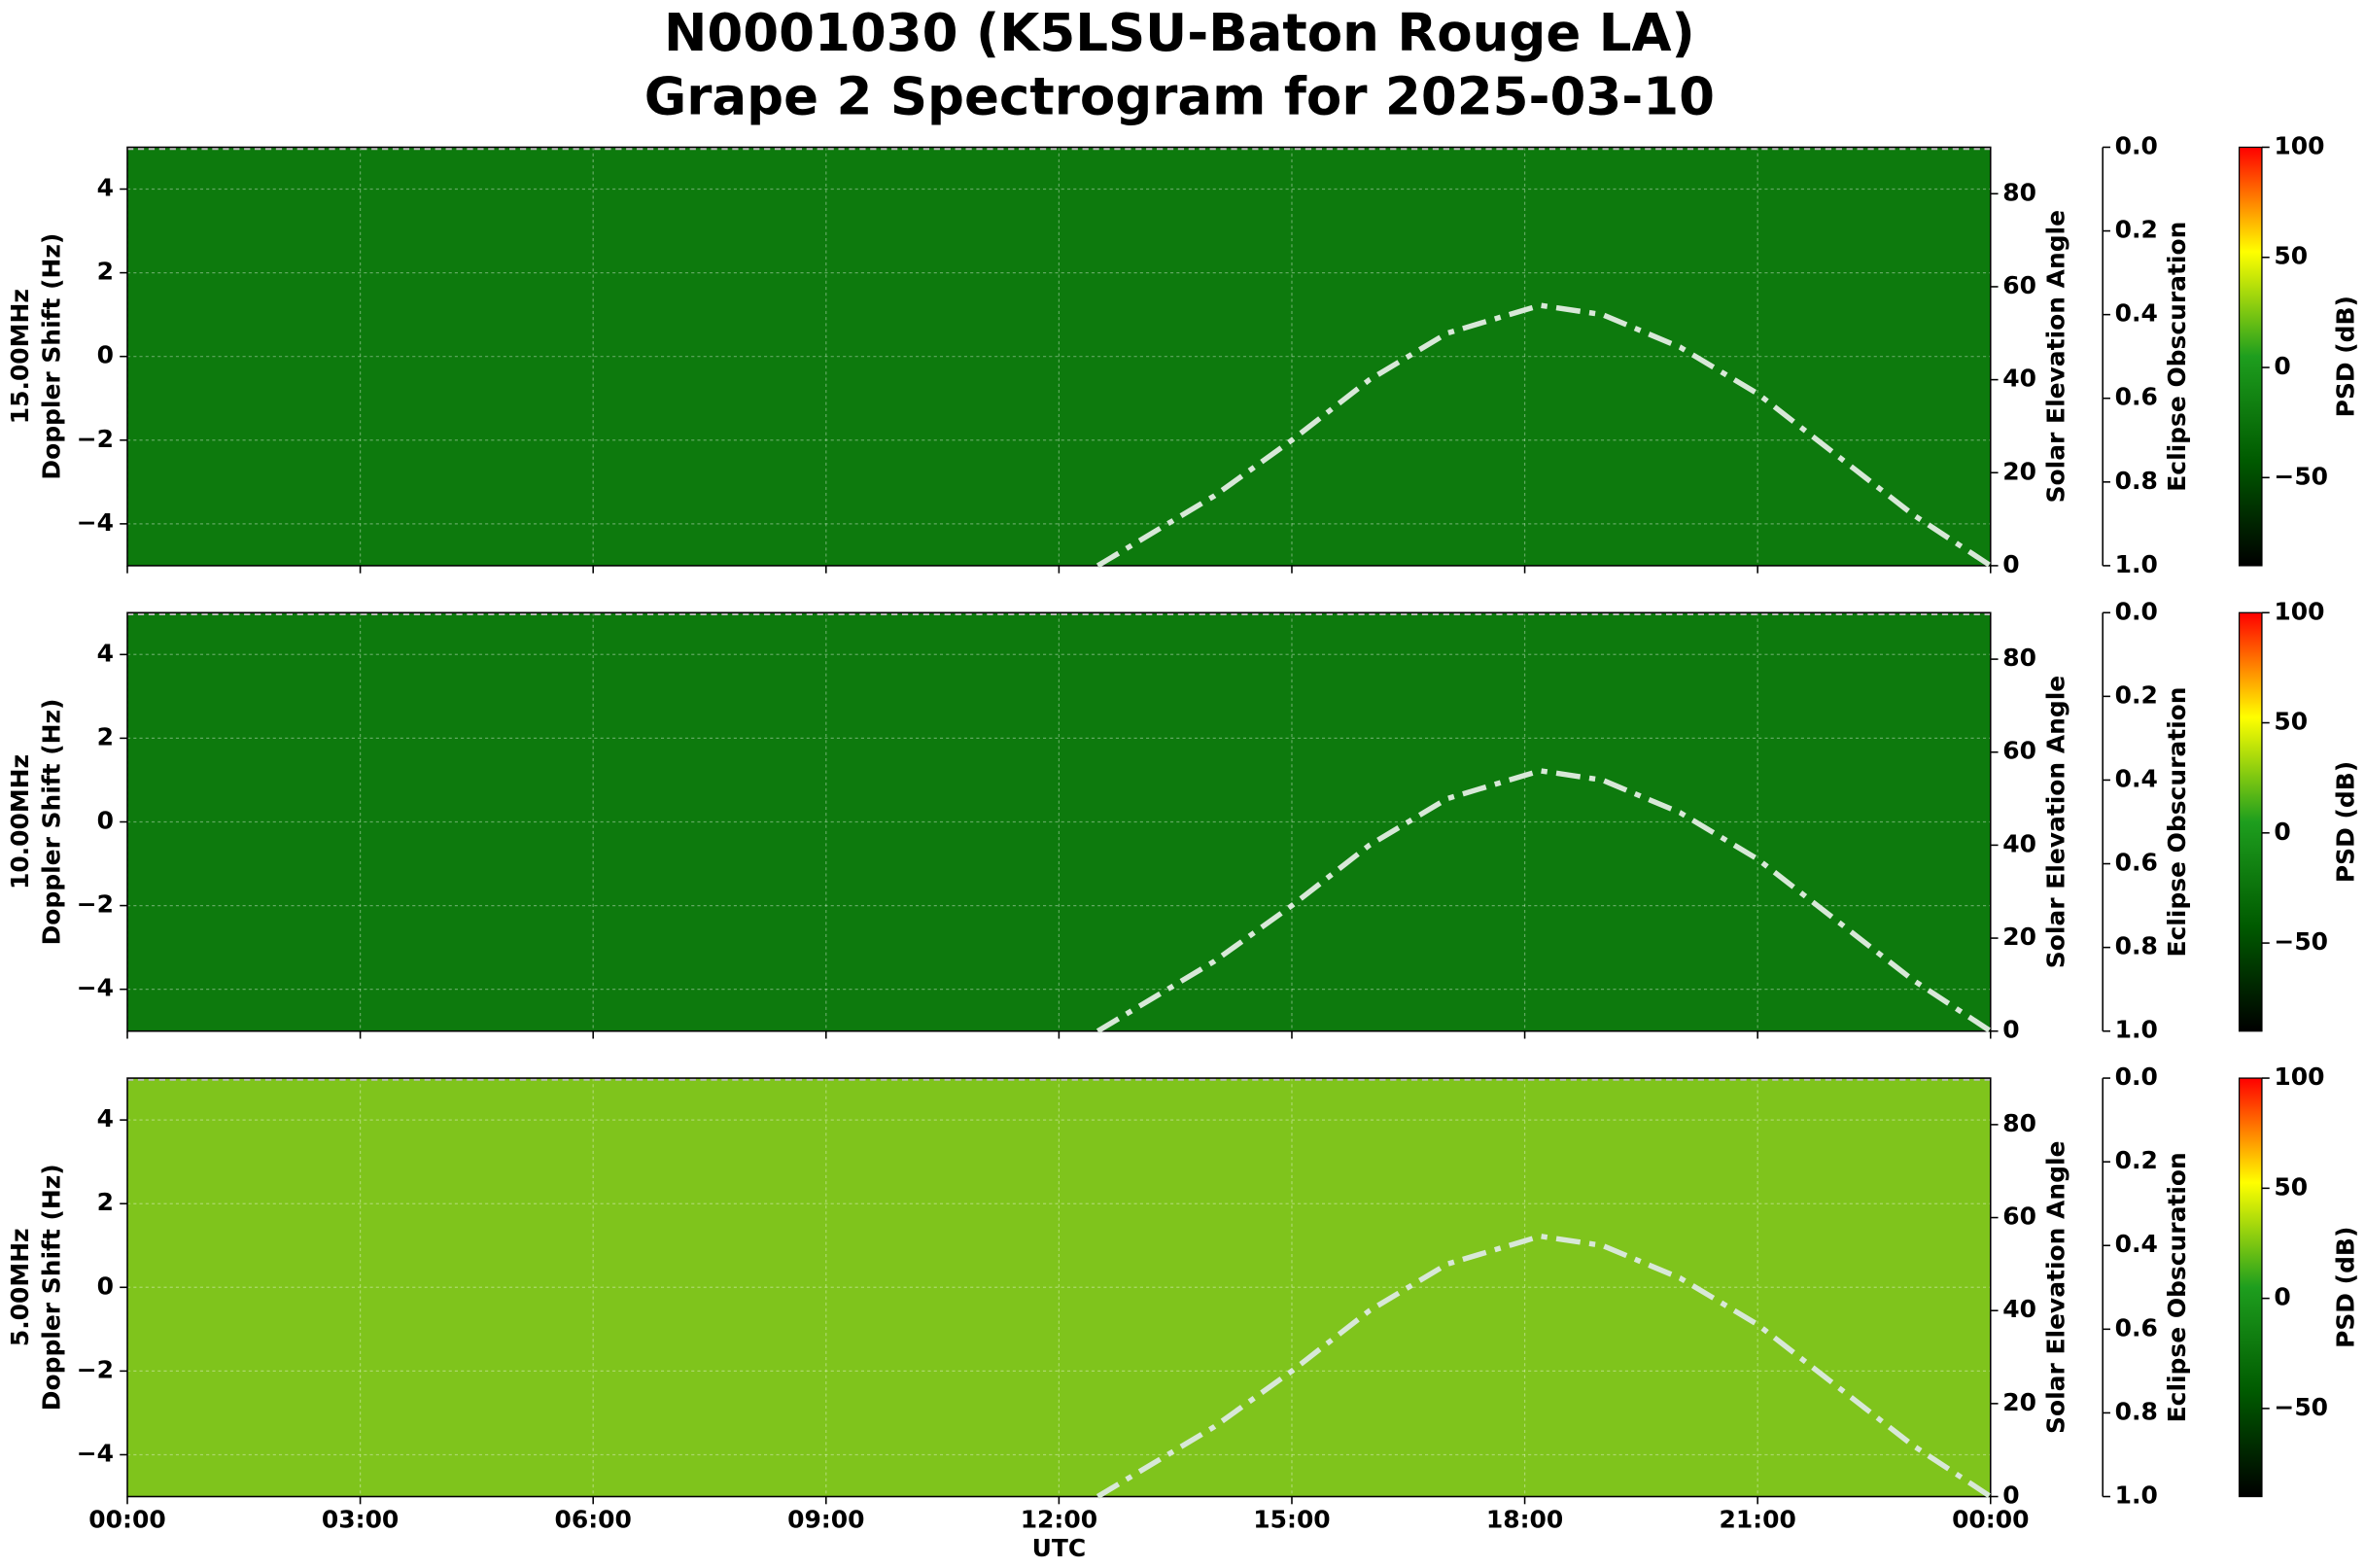 The image size is (2365, 1568). Describe the element at coordinates (1179, 97) in the screenshot. I see `chart-title: Grape 2 Spectrogram for 2025-03-10` at that location.